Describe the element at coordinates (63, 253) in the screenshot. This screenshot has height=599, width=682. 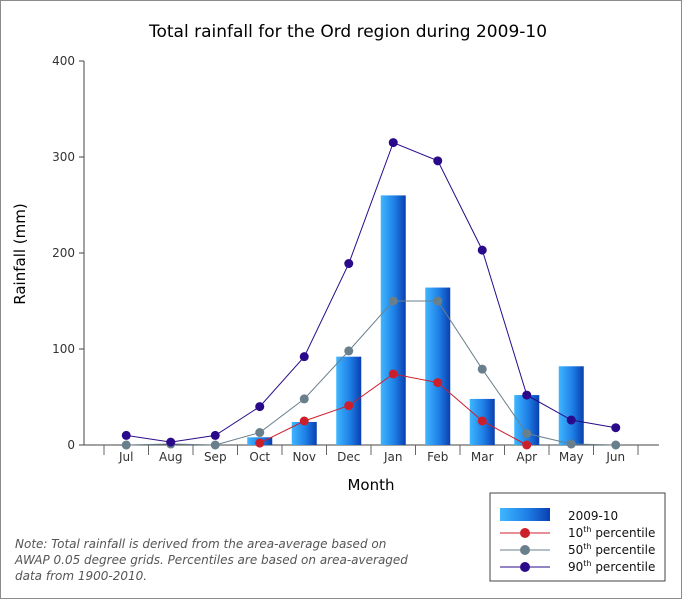
I see `y-tick-label: 200` at that location.